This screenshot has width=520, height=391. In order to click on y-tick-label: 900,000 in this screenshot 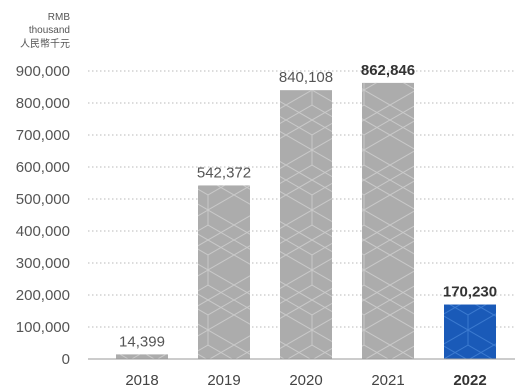, I will do `click(43, 71)`.